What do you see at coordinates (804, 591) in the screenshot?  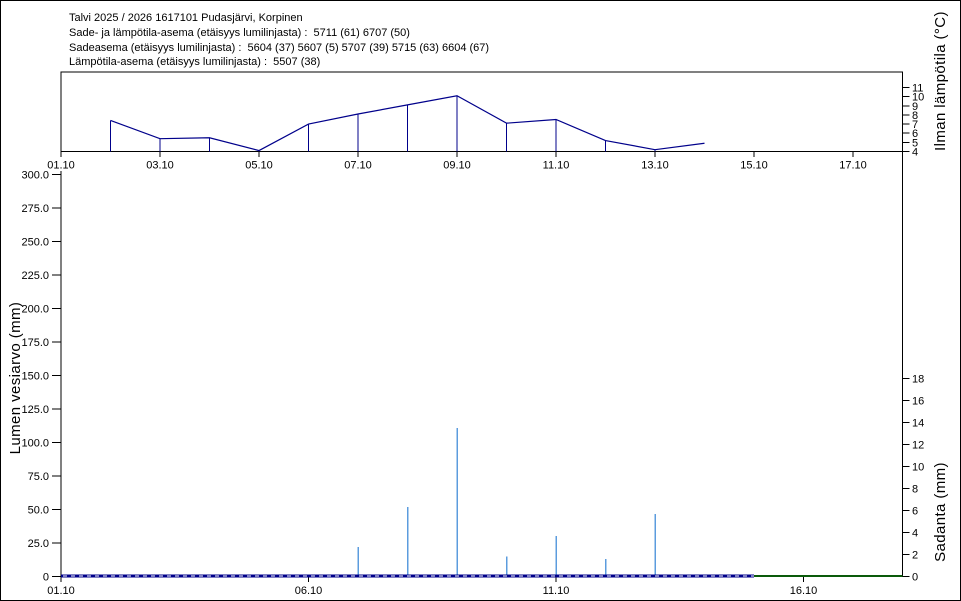 I see `bottom-x-tick-label: 16.10` at bounding box center [804, 591].